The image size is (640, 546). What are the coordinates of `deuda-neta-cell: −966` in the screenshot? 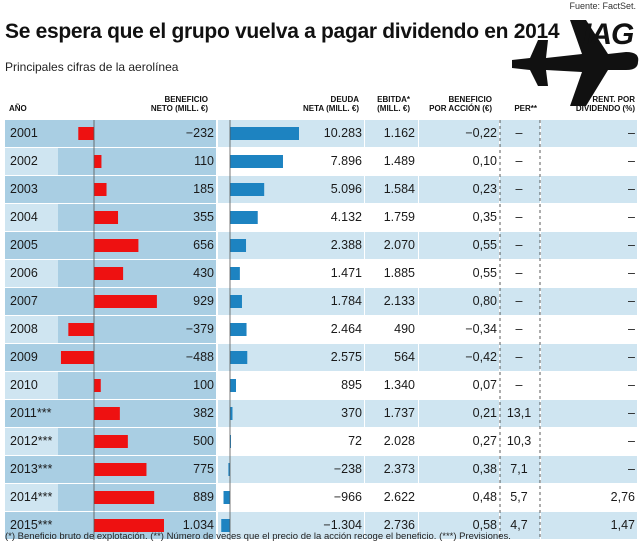 It's located at (347, 497).